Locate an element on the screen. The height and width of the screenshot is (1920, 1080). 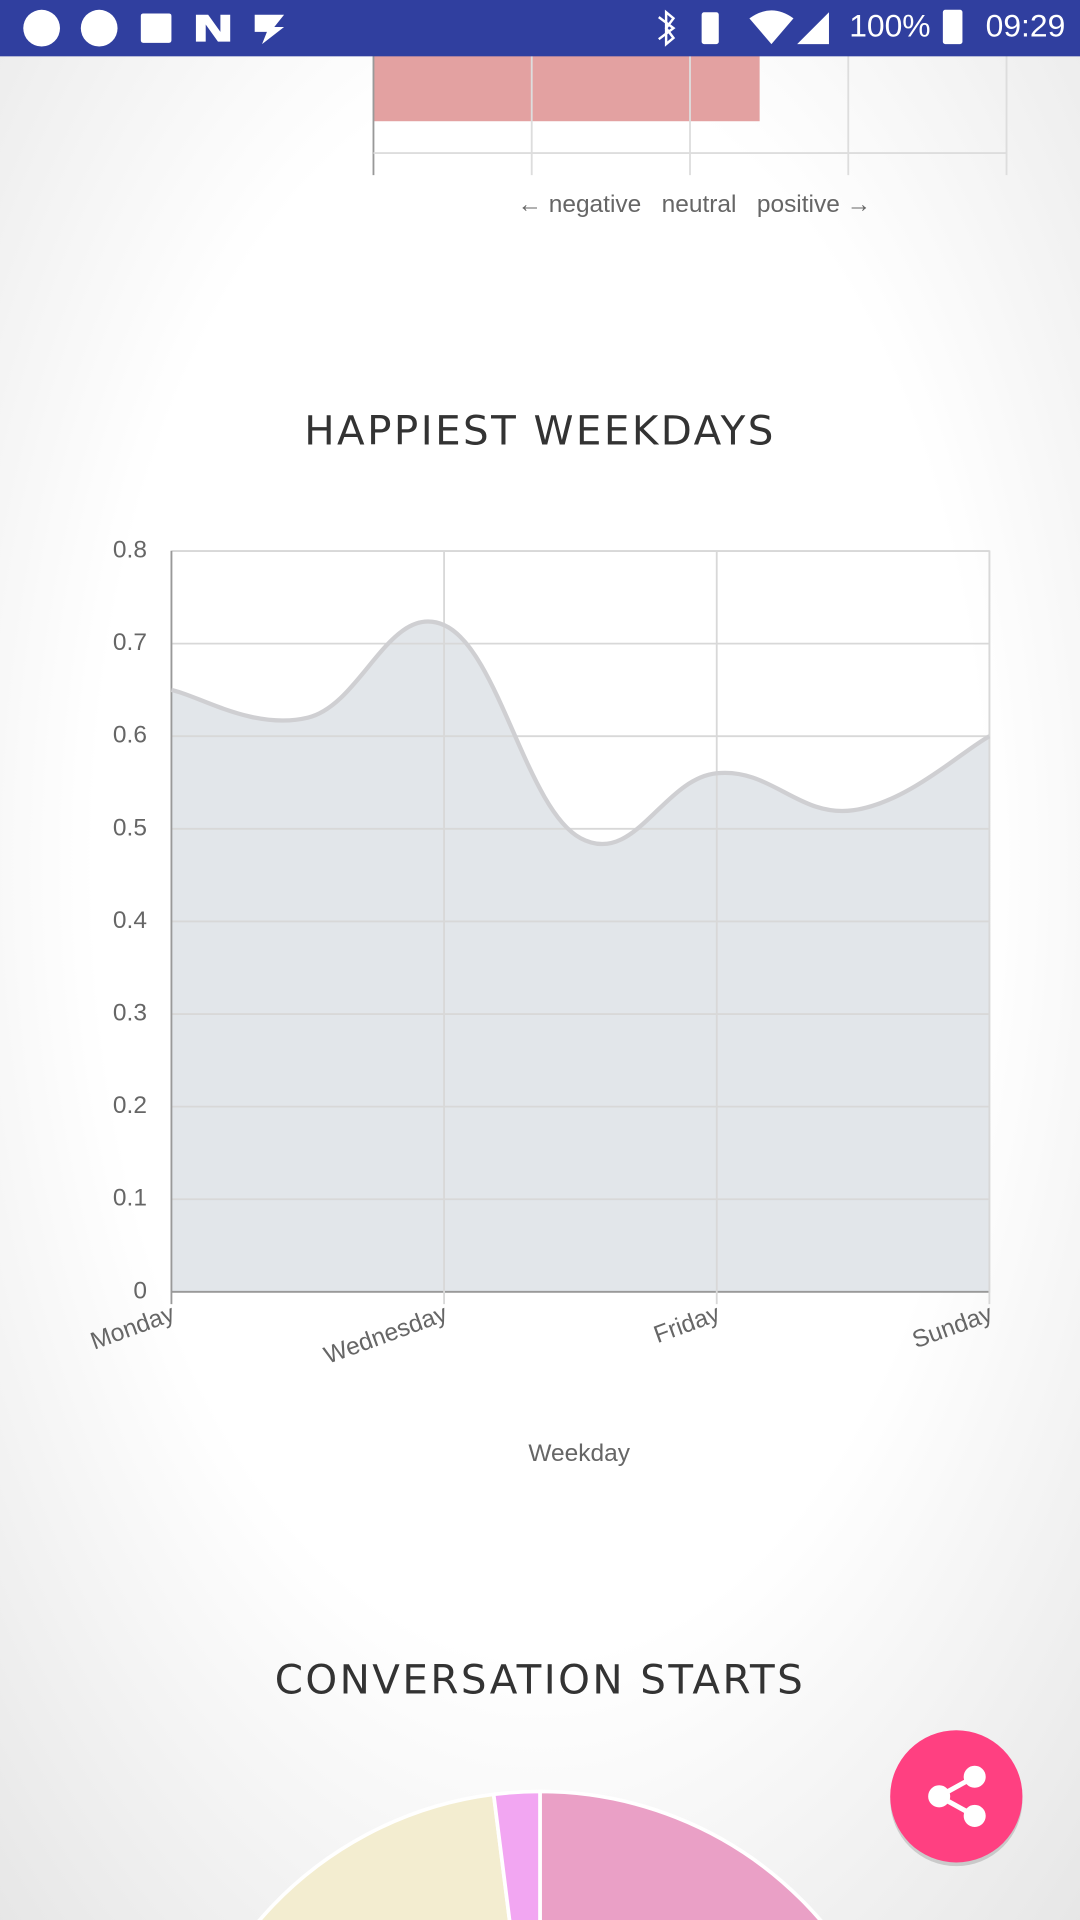
y-tick-label: 0.6 is located at coordinates (130, 735).